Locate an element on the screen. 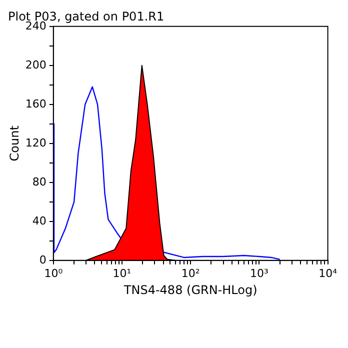 This screenshot has width=348, height=348. y-axis-title: Count is located at coordinates (14, 143).